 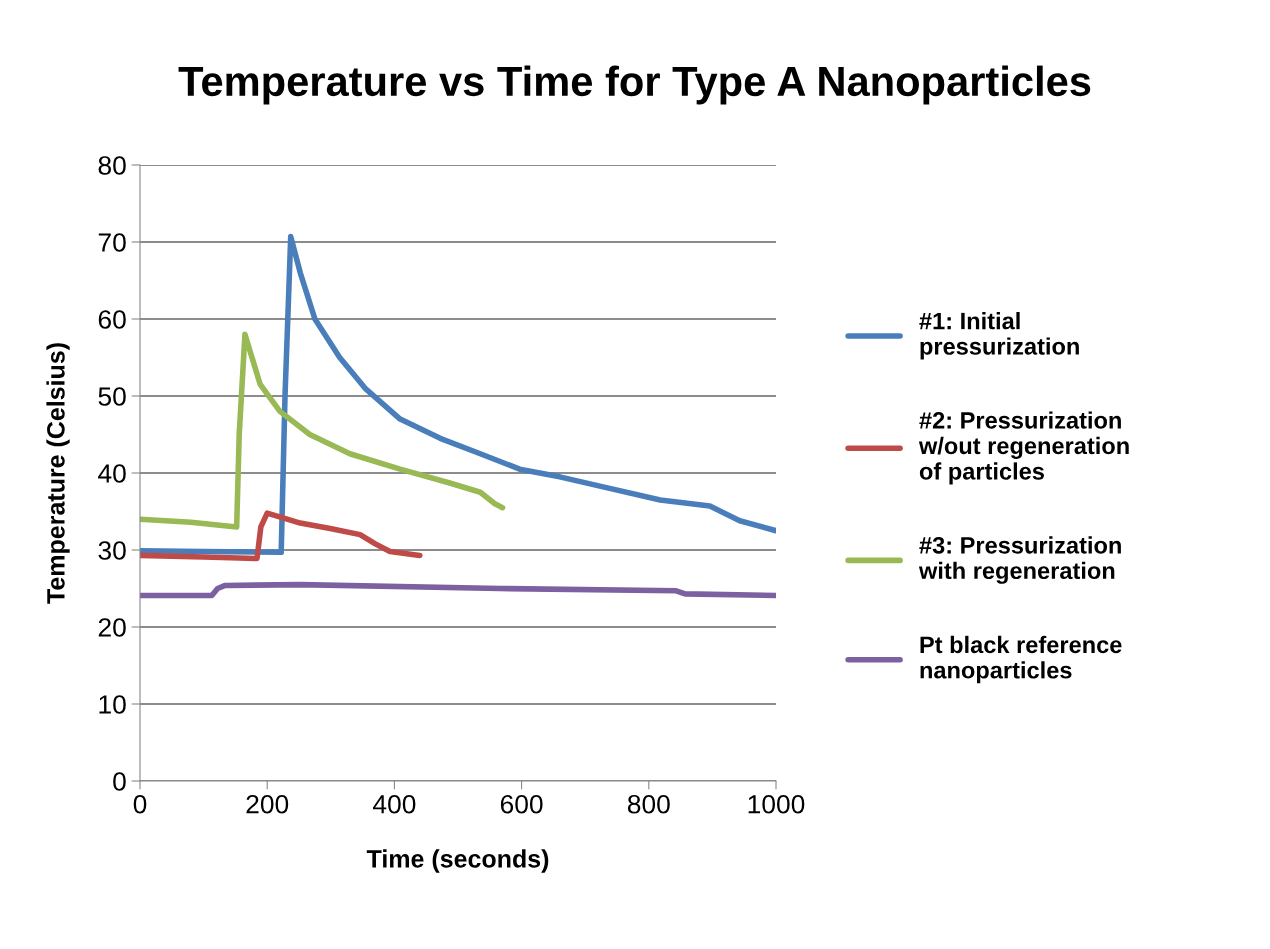 I want to click on y-tick-label: 40, so click(x=112, y=473).